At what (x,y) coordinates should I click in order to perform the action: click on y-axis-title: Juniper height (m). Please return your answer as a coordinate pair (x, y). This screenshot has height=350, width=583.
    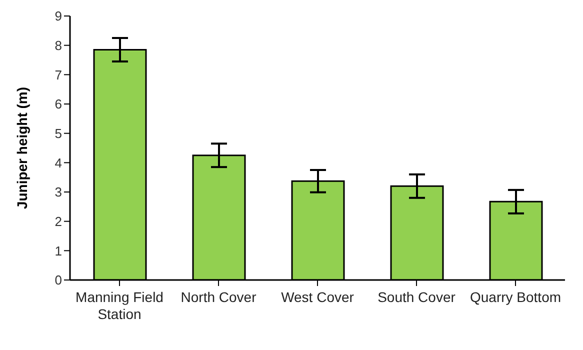
    Looking at the image, I should click on (22, 148).